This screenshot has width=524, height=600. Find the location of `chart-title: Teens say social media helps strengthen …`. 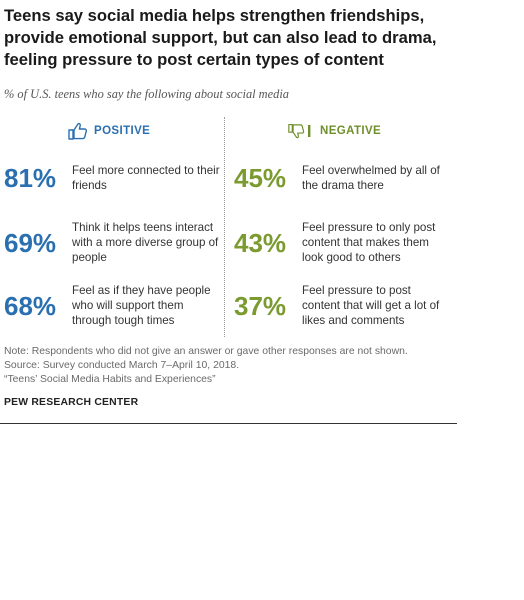

chart-title: Teens say social media helps strengthen … is located at coordinates (220, 37).